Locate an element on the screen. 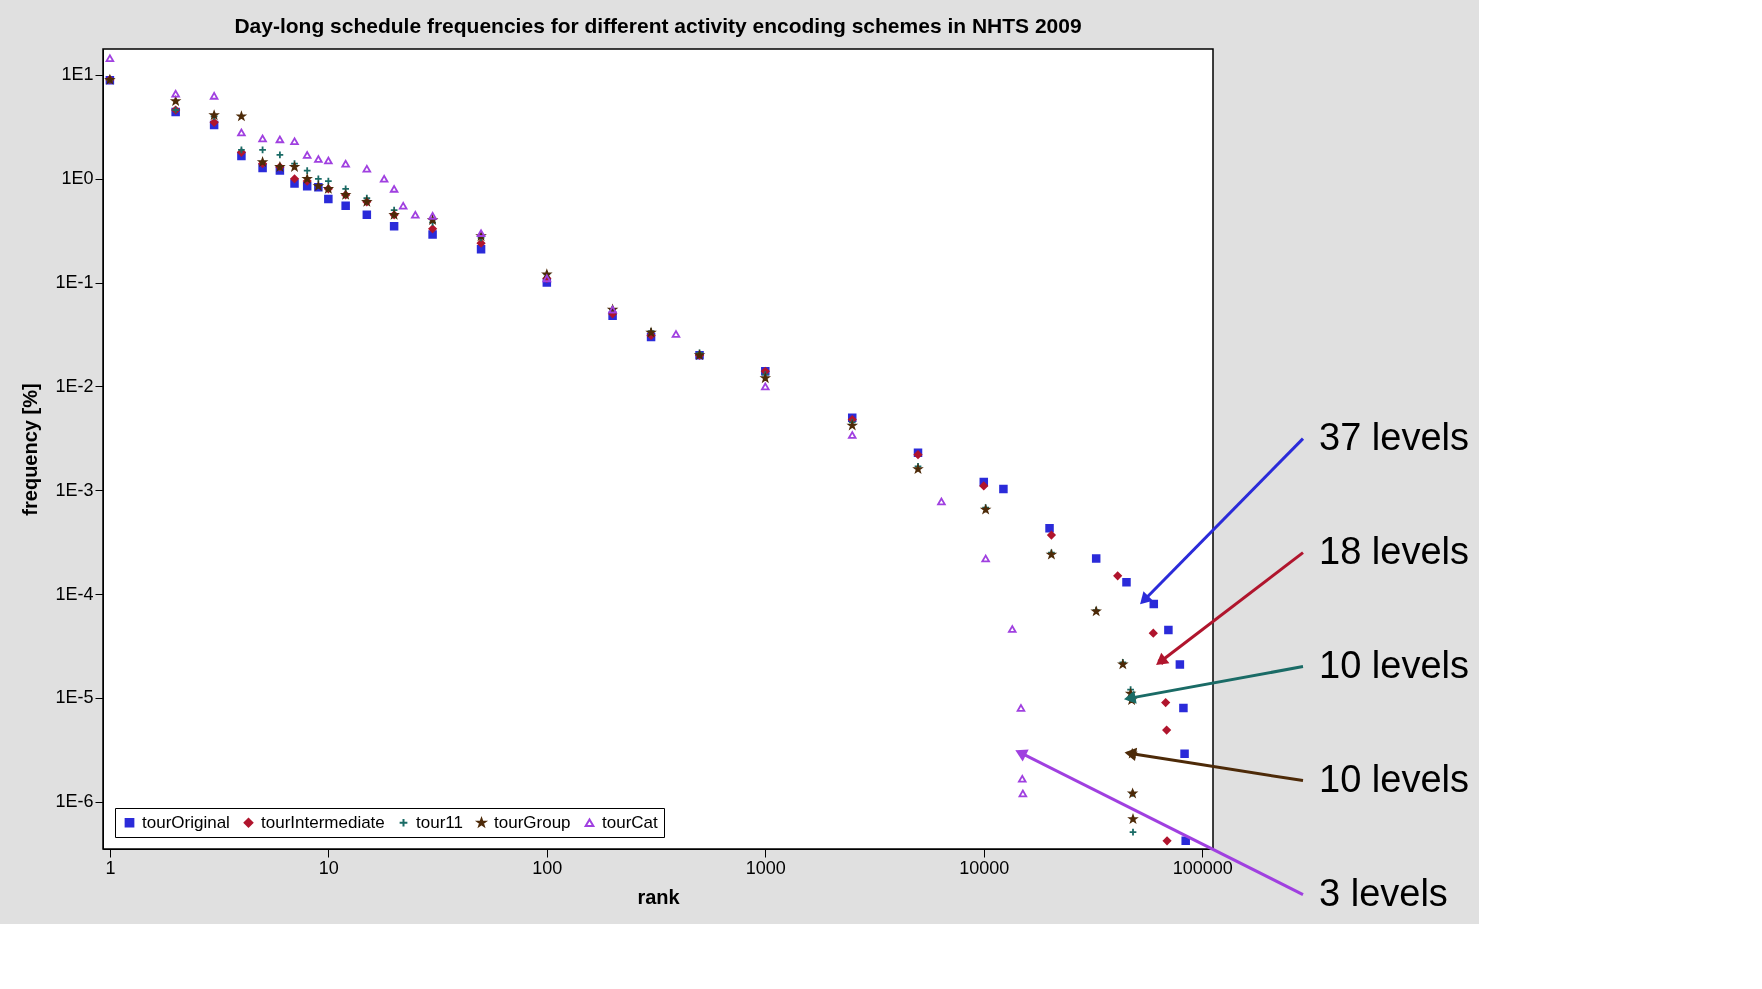  y-tick-label: 1E0 is located at coordinates (77, 178).